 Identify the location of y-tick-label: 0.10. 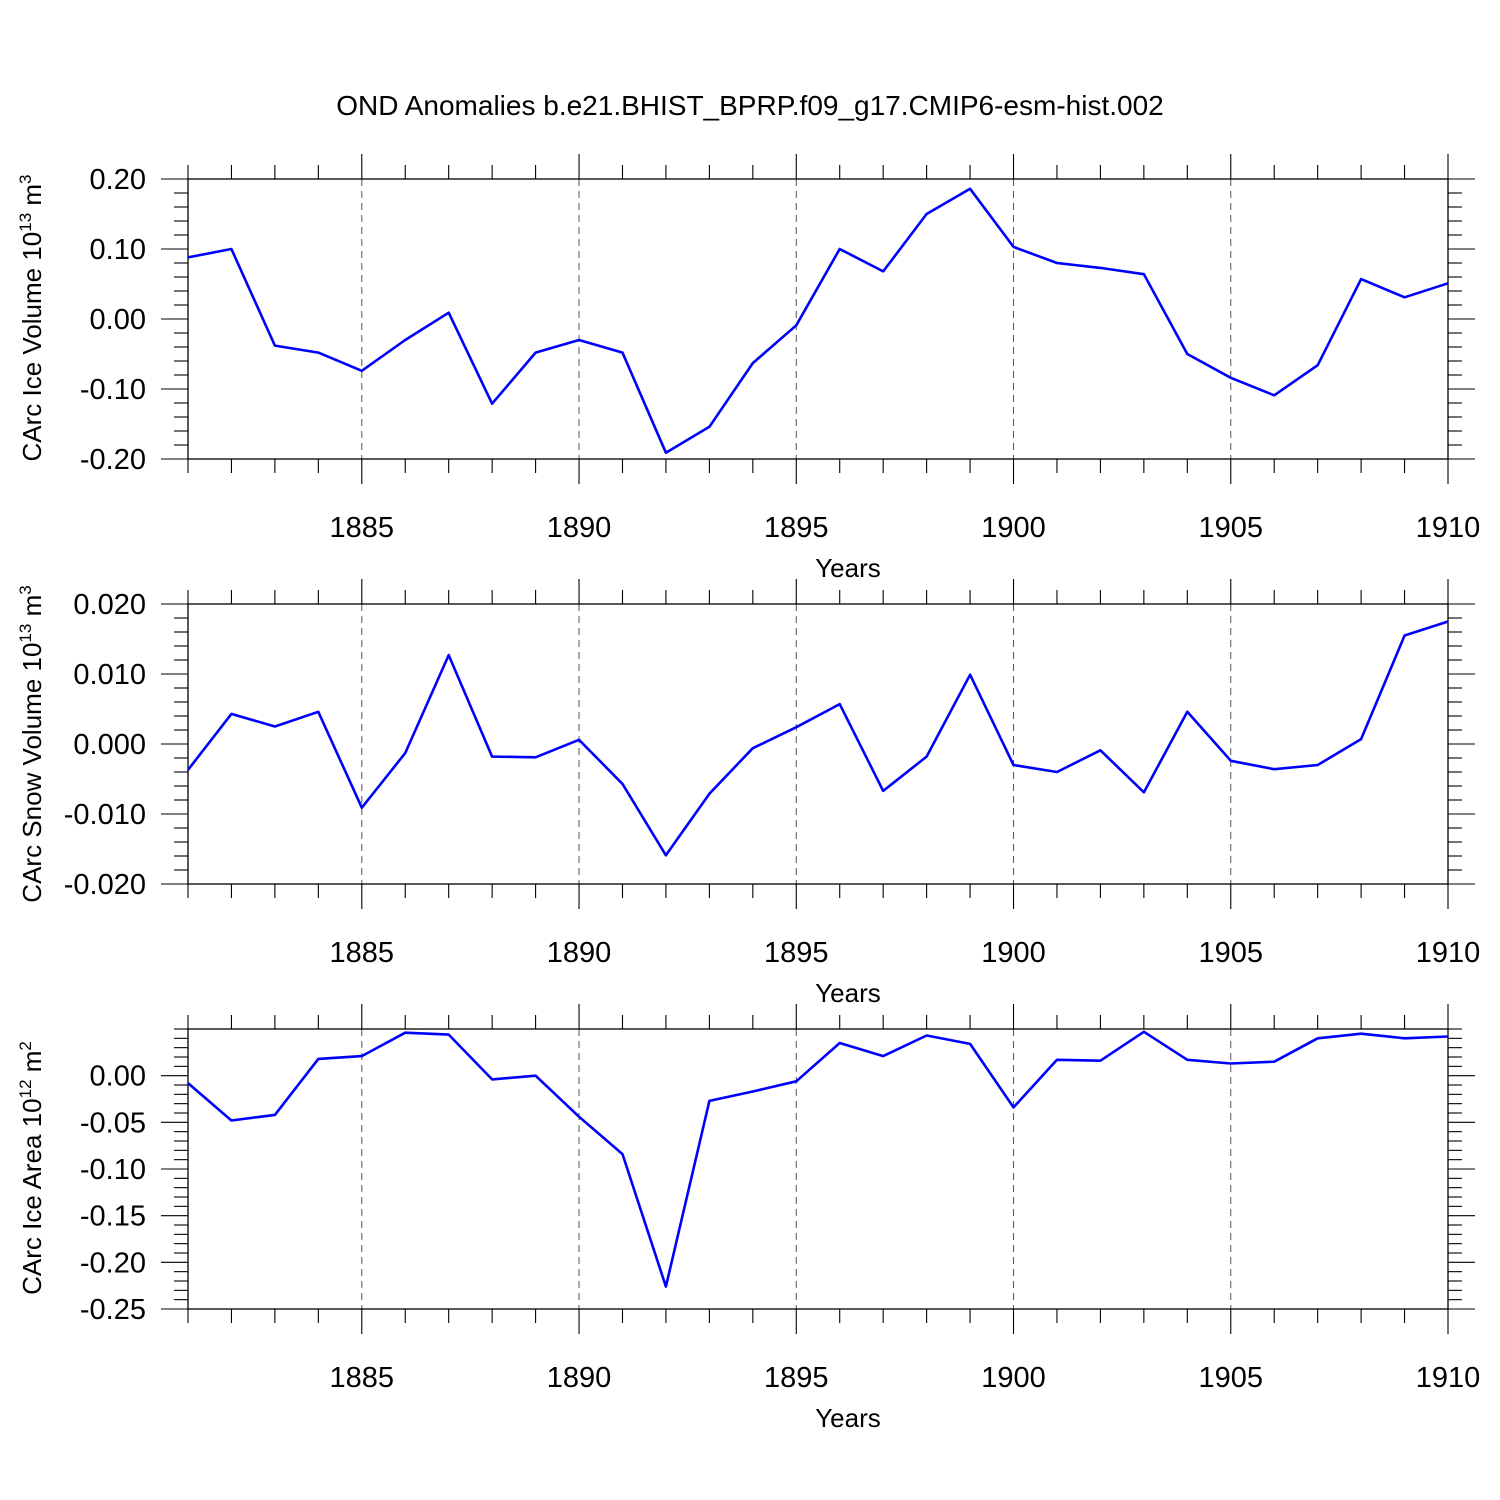
(118, 250).